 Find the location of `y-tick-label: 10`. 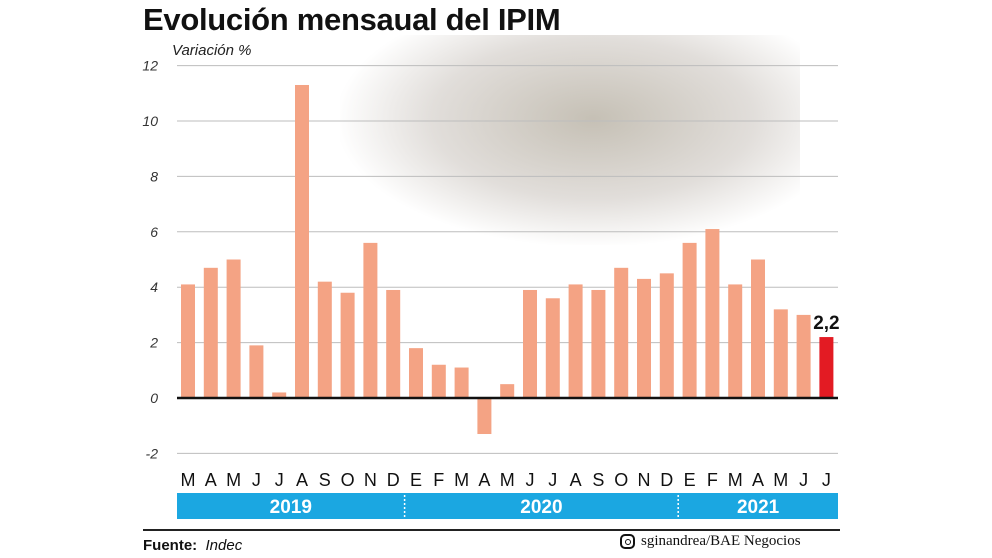

y-tick-label: 10 is located at coordinates (150, 121).